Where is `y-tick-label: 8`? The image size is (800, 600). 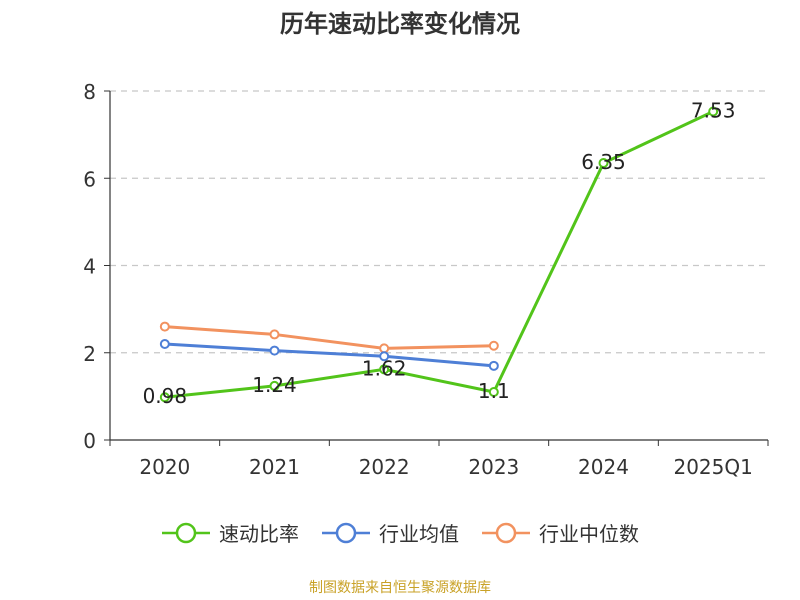
y-tick-label: 8 is located at coordinates (89, 92).